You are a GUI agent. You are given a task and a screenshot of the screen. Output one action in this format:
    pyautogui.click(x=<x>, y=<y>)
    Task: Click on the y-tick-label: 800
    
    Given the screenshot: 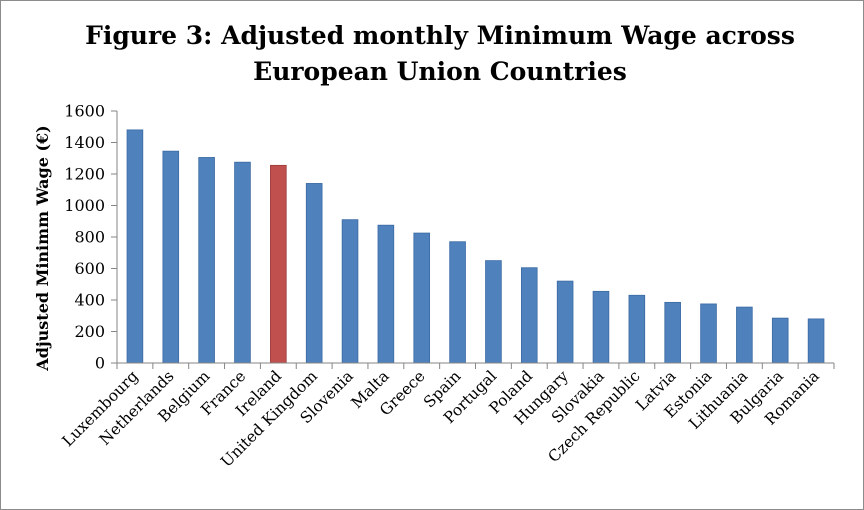 What is the action you would take?
    pyautogui.click(x=89, y=237)
    